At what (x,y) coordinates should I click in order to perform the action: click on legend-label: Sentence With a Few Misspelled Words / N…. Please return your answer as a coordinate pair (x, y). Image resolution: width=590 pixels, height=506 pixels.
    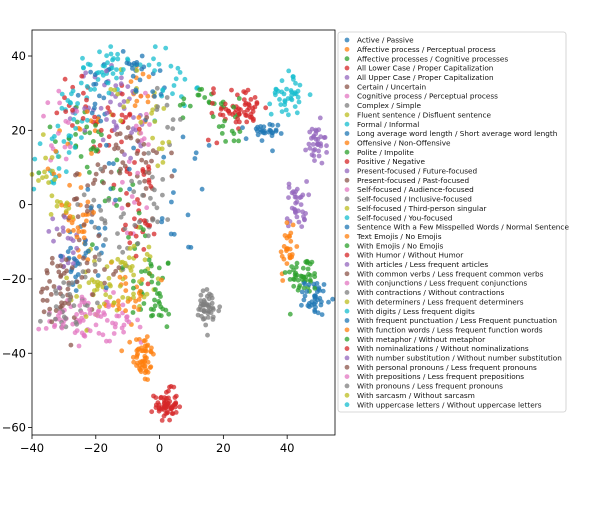
    Looking at the image, I should click on (463, 227).